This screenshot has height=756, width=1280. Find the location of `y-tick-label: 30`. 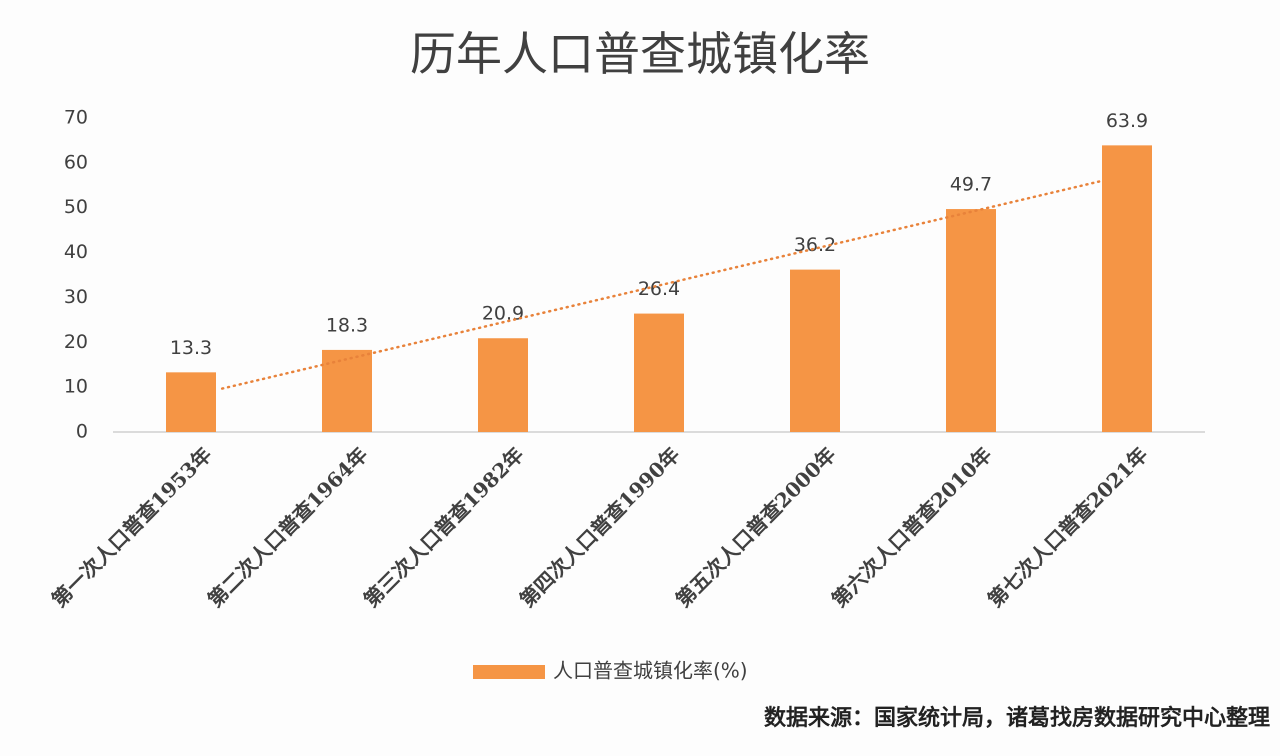

y-tick-label: 30 is located at coordinates (76, 297).